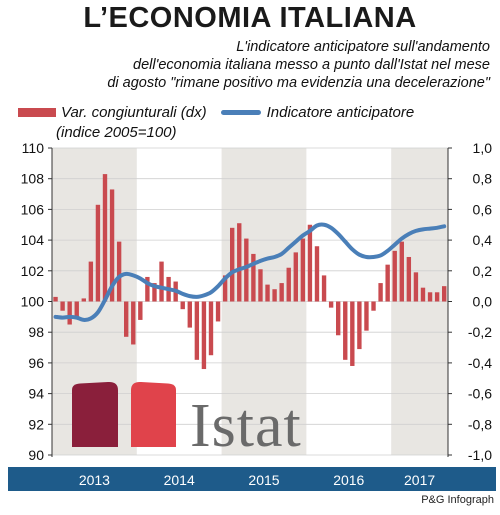  I want to click on left-tick-label: 100, so click(33, 302).